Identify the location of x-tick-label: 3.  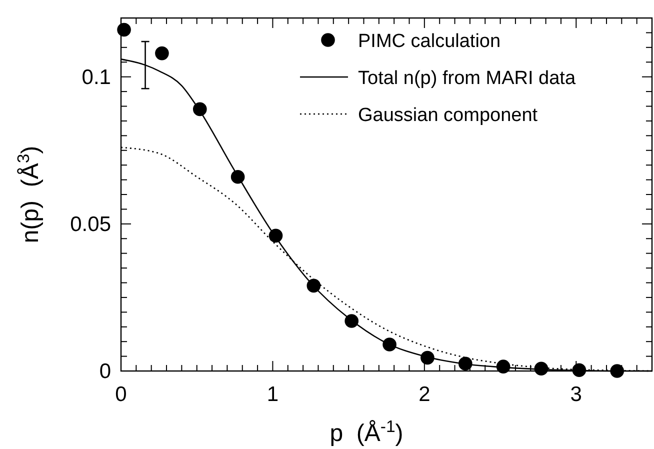
(576, 394).